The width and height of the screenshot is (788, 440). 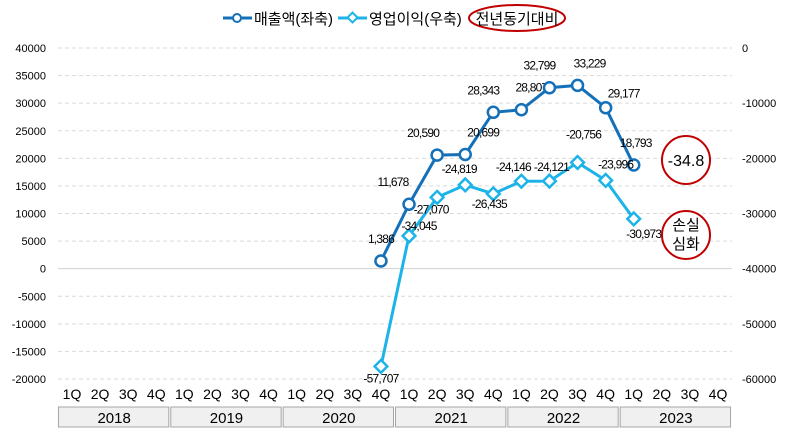 What do you see at coordinates (30, 49) in the screenshot?
I see `left-tick-label: 40000` at bounding box center [30, 49].